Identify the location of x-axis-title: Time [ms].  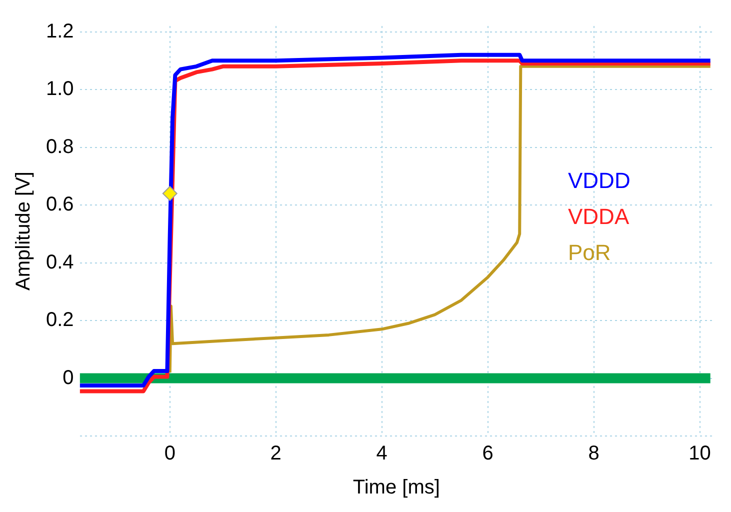
(396, 487).